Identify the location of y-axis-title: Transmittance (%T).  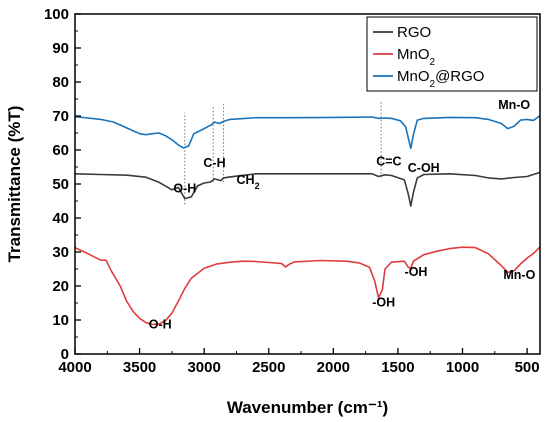
(14, 184).